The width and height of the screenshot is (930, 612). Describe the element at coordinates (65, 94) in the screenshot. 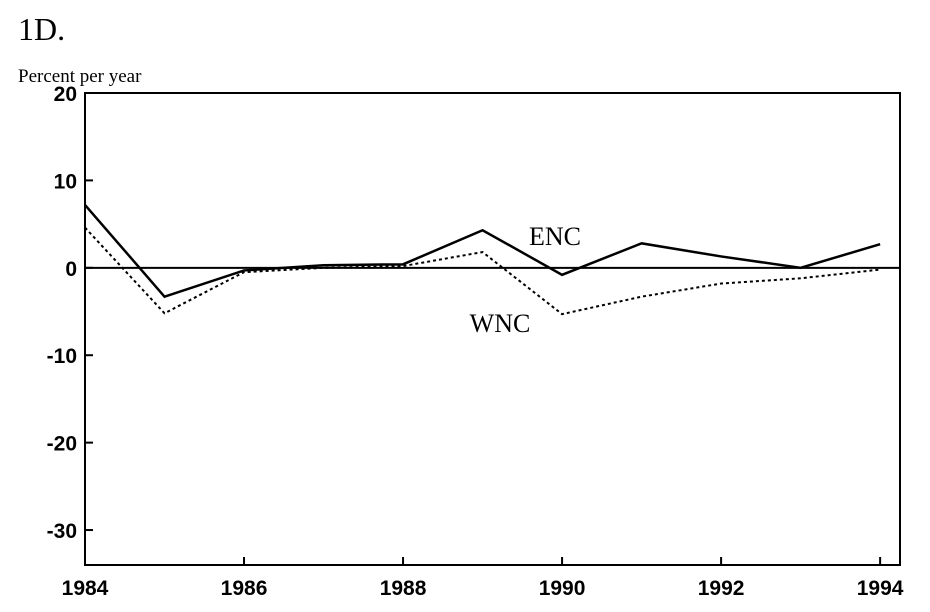

I see `y-tick-label: 20` at that location.